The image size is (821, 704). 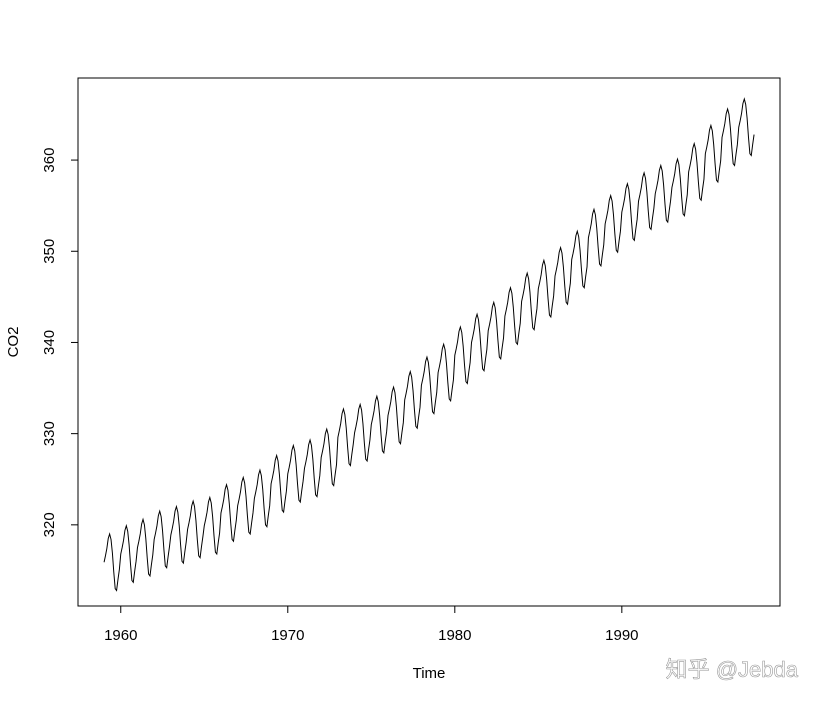 I want to click on y-tick-label: 340, so click(x=49, y=342).